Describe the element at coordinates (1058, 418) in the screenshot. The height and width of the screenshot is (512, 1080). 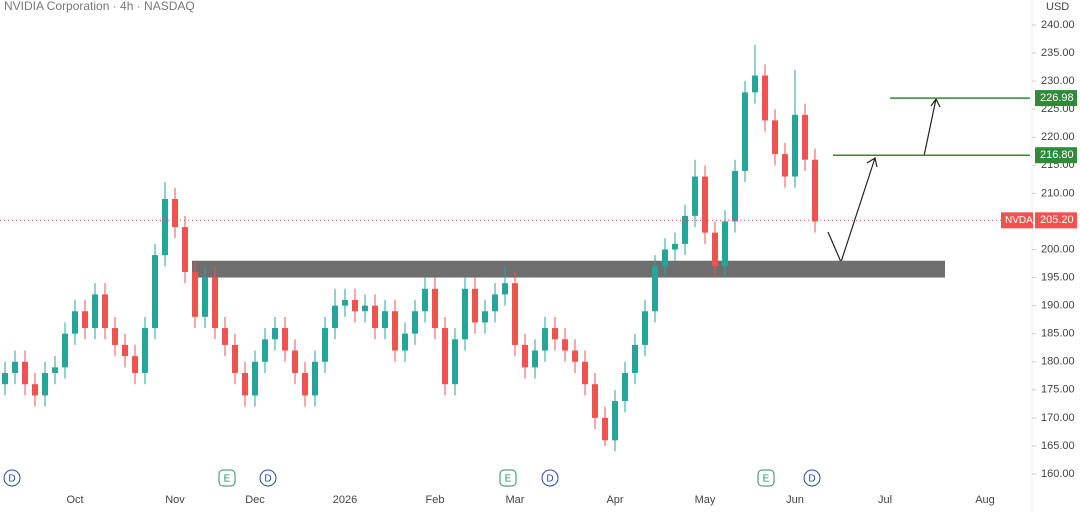
I see `y-tick-label: 170.00` at that location.